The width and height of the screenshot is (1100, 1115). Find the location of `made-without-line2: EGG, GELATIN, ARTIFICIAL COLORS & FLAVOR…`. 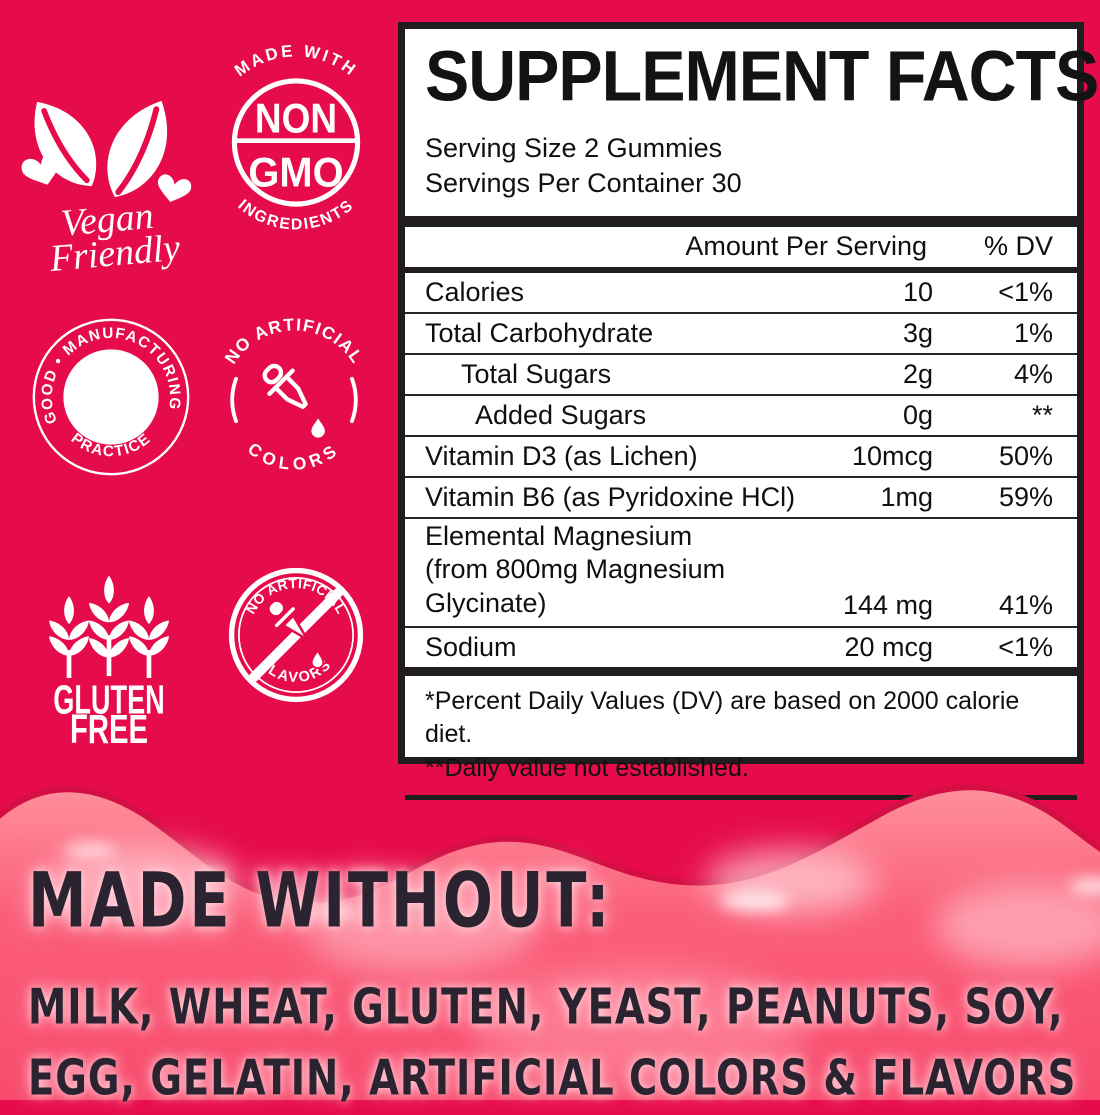

made-without-line2: EGG, GELATIN, ARTIFICIAL COLORS & FLAVOR… is located at coordinates (552, 1078).